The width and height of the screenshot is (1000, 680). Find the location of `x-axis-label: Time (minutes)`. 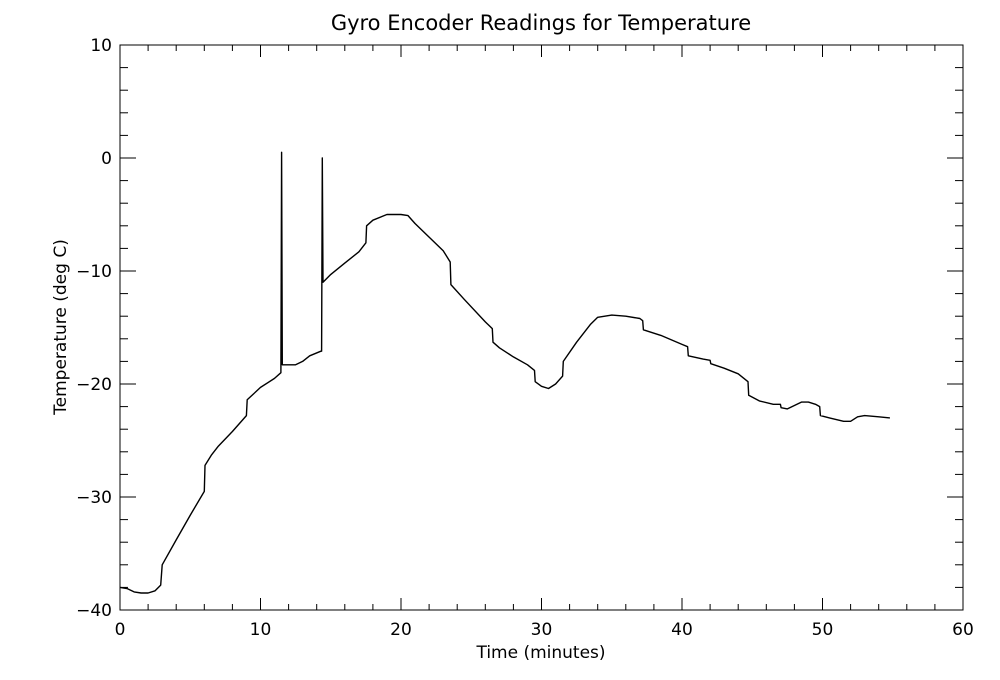

x-axis-label: Time (minutes) is located at coordinates (540, 653).